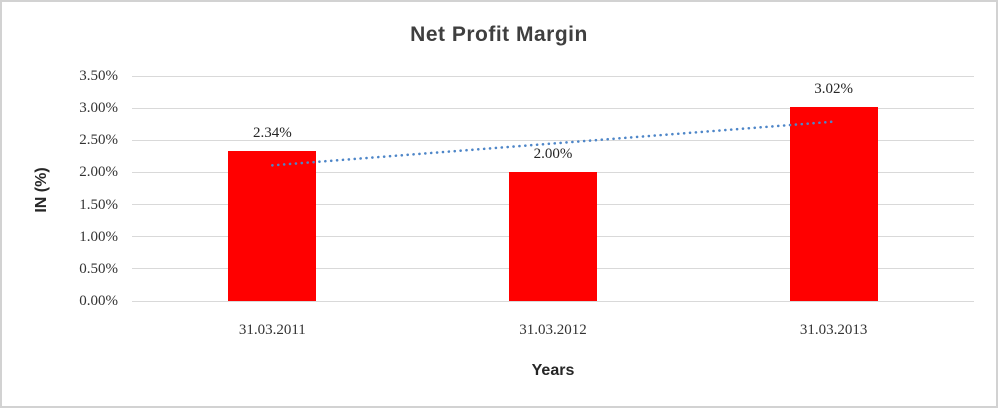 This screenshot has height=408, width=998. What do you see at coordinates (98, 108) in the screenshot?
I see `y-tick-label: 3.00%` at bounding box center [98, 108].